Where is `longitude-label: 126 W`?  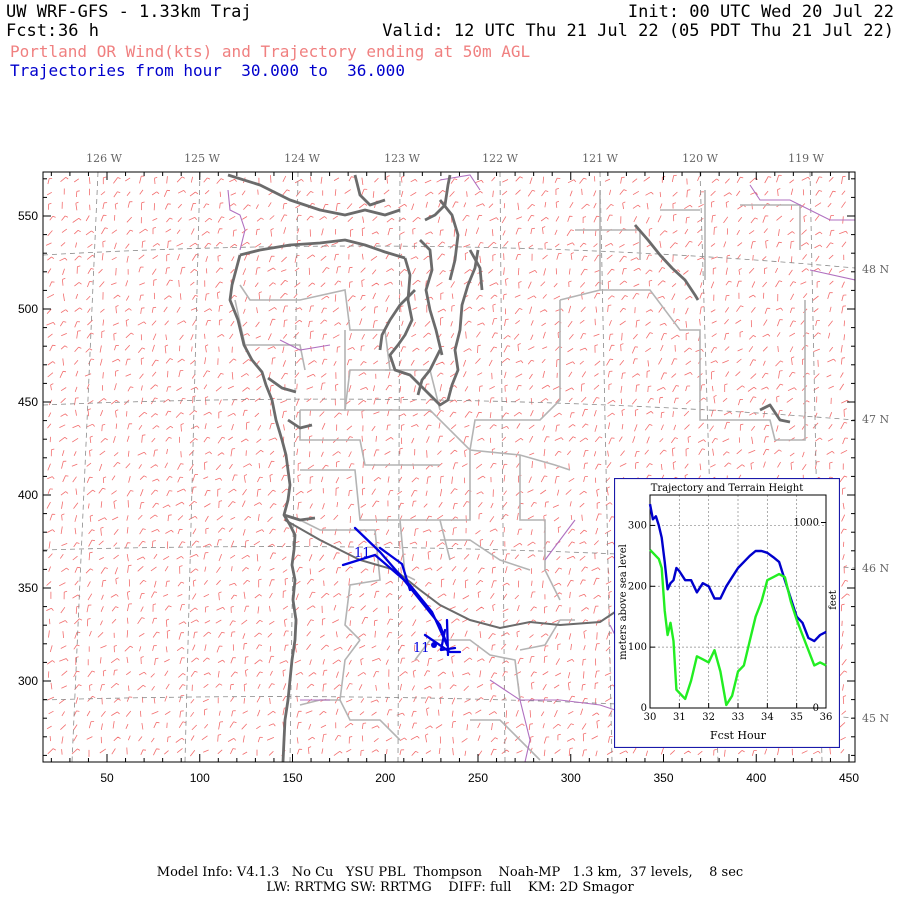
longitude-label: 126 W is located at coordinates (104, 158).